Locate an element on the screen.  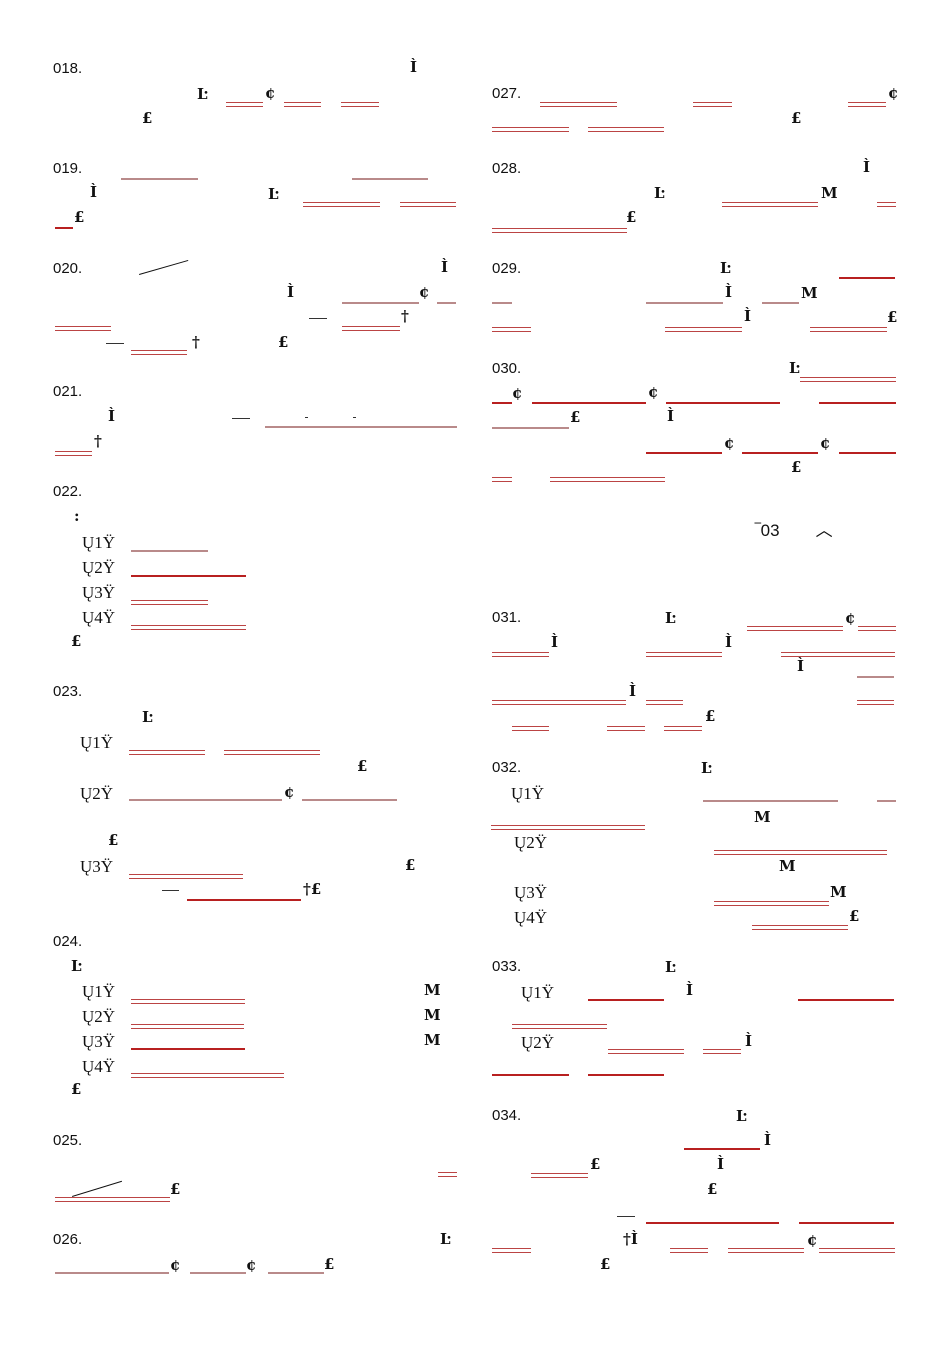
glyph: †Ì is located at coordinates (630, 1239).